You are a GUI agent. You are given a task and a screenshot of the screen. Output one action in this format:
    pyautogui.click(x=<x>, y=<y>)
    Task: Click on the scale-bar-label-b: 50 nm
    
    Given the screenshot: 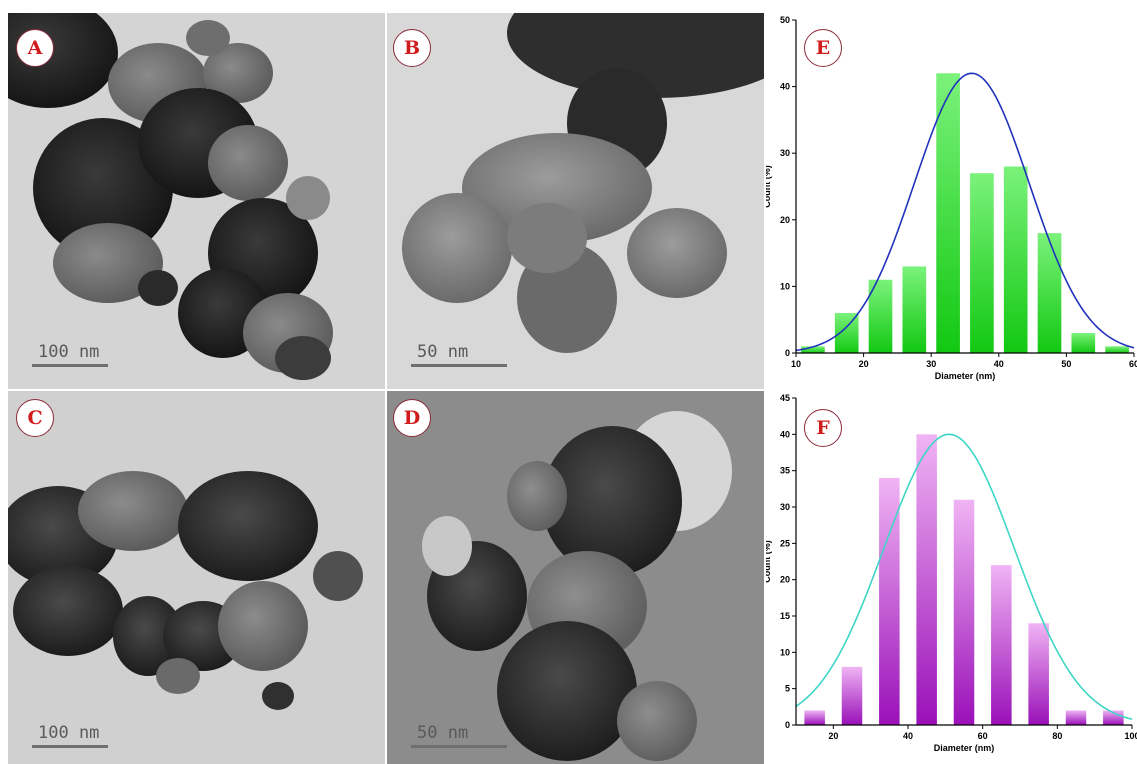 What is the action you would take?
    pyautogui.click(x=443, y=352)
    